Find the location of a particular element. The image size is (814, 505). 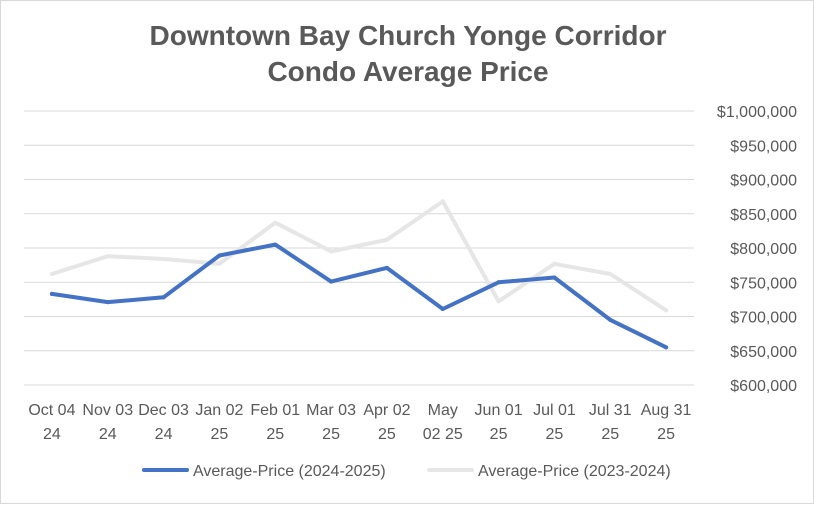

y-tick-label-3: $750,000 is located at coordinates (763, 283).